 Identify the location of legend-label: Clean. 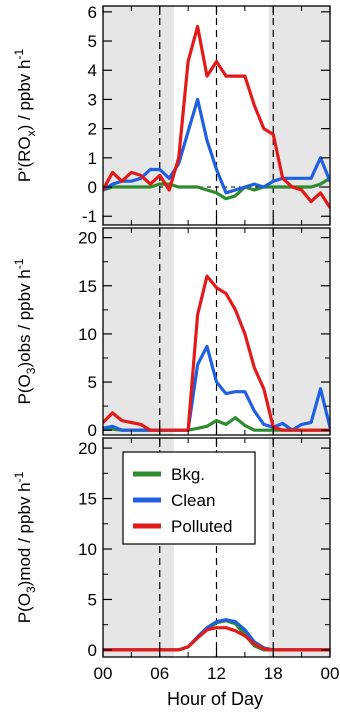
(193, 500).